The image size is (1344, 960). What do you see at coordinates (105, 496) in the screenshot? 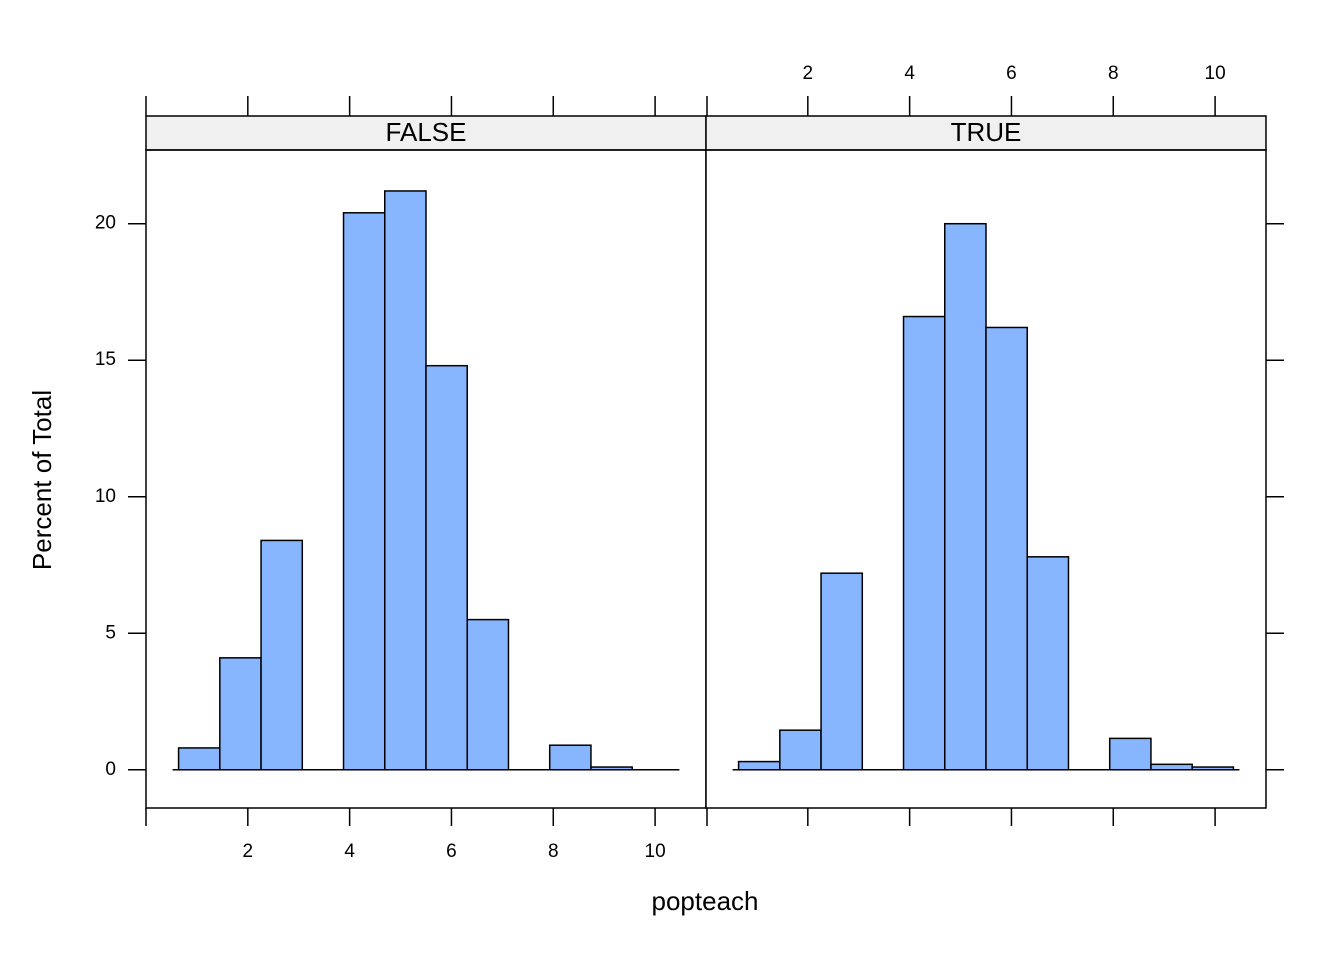
I see `y-tick-label: 10` at bounding box center [105, 496].